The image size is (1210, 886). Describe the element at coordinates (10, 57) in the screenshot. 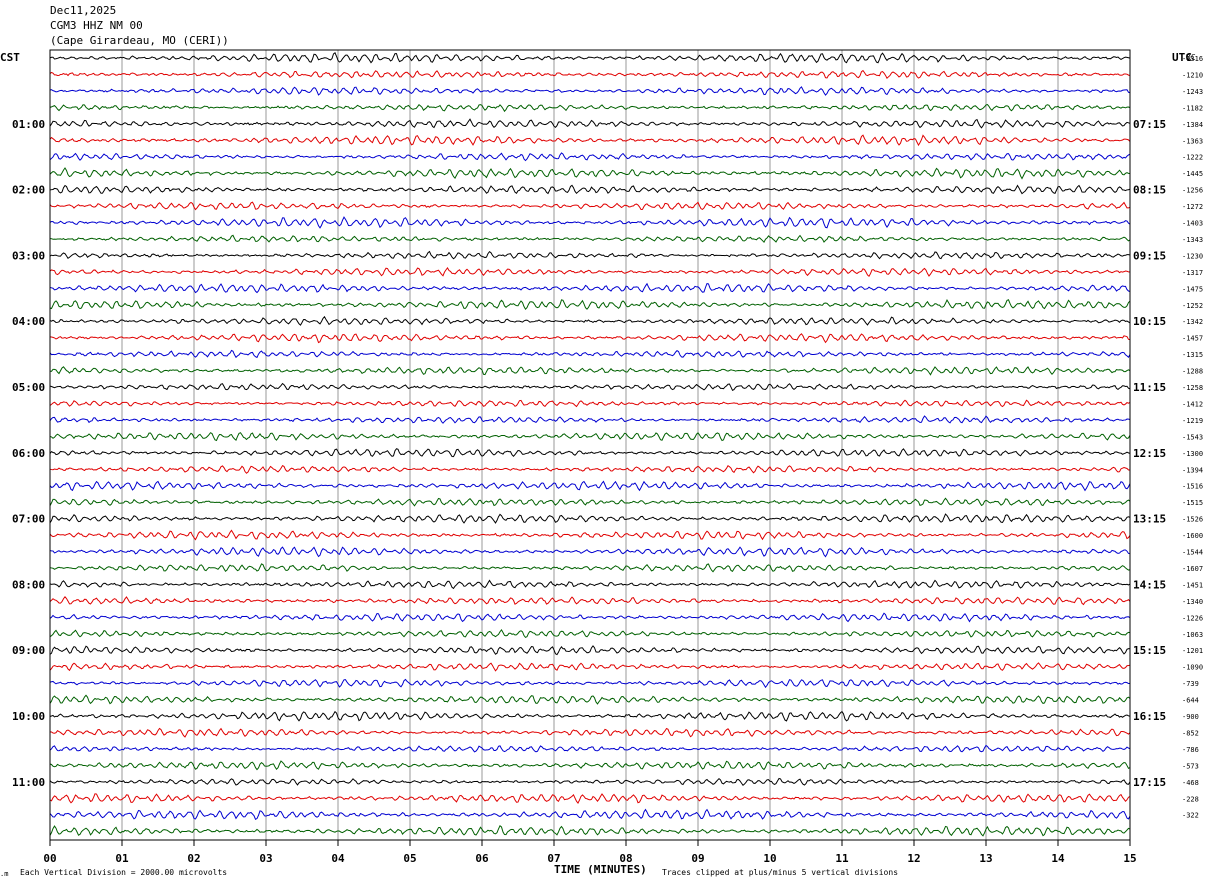

I see `left-timezone-label: CST` at that location.